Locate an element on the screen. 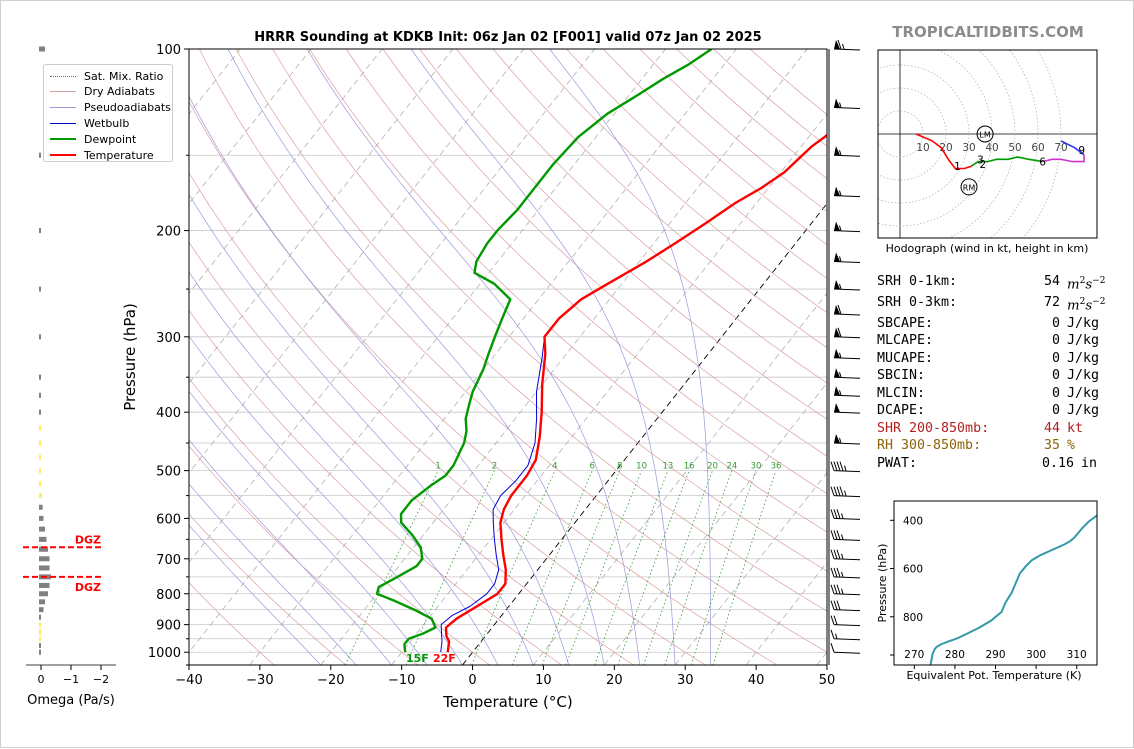 The width and height of the screenshot is (1134, 749). x-tick-label: −20 is located at coordinates (330, 680).